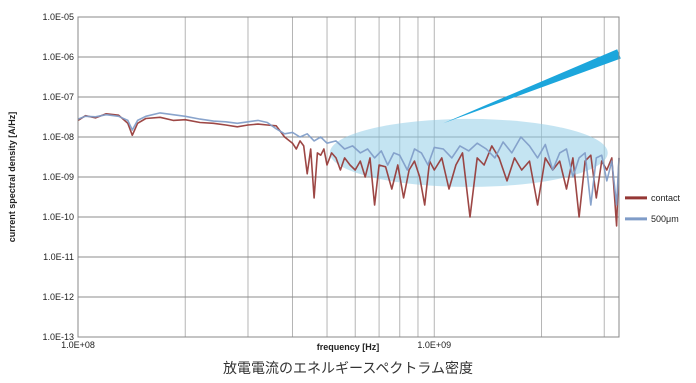 The height and width of the screenshot is (383, 696). Describe the element at coordinates (653, 208) in the screenshot. I see `legend: contact 500μm` at that location.